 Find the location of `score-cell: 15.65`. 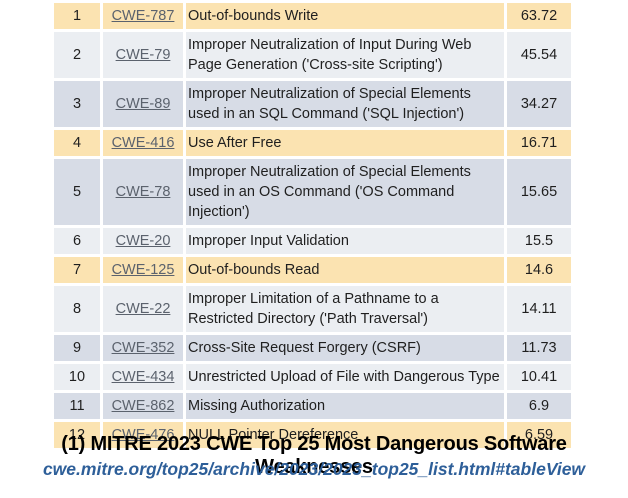

score-cell: 15.65 is located at coordinates (539, 192).